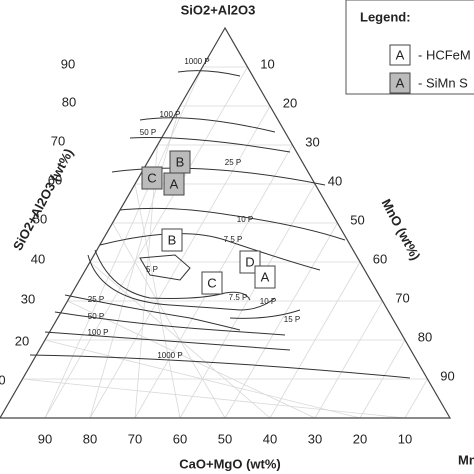 This screenshot has height=474, width=474. What do you see at coordinates (466, 459) in the screenshot?
I see `corner-label: Mn` at bounding box center [466, 459].